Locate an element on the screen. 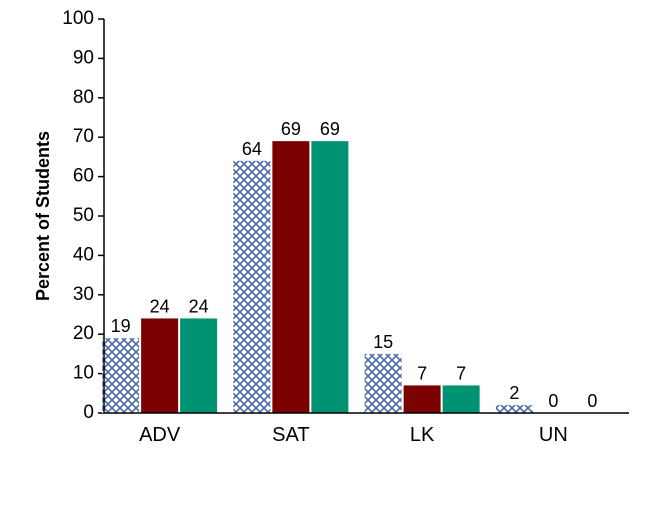 Image resolution: width=649 pixels, height=531 pixels. y-axis-title: Percent of Students is located at coordinates (43, 216).